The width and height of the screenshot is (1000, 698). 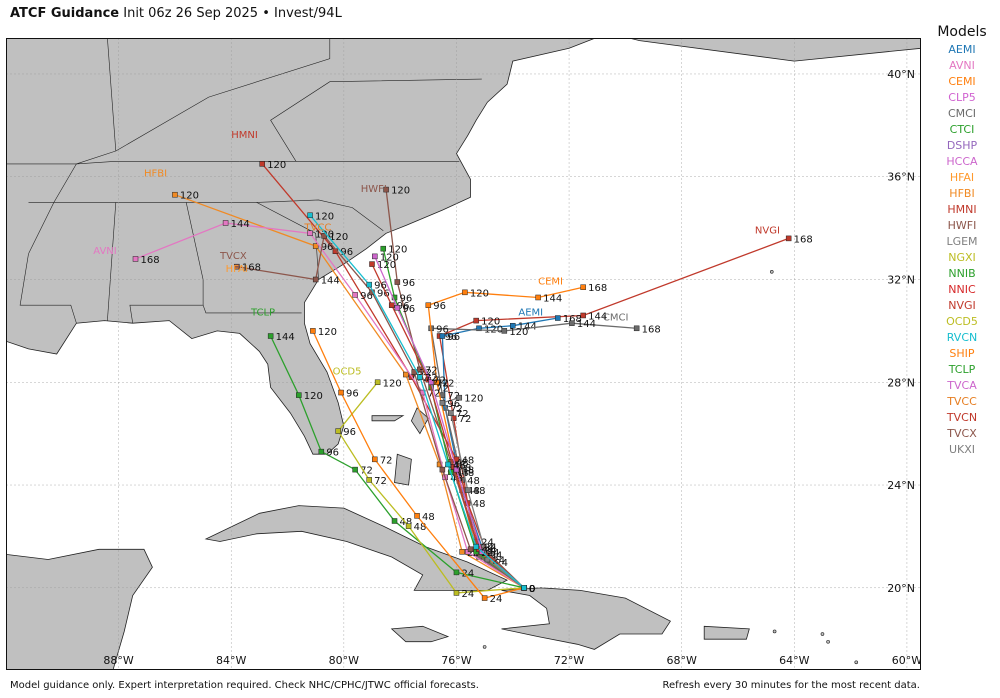 What do you see at coordinates (118, 660) in the screenshot?
I see `lon-tick-label: 88°W` at bounding box center [118, 660].